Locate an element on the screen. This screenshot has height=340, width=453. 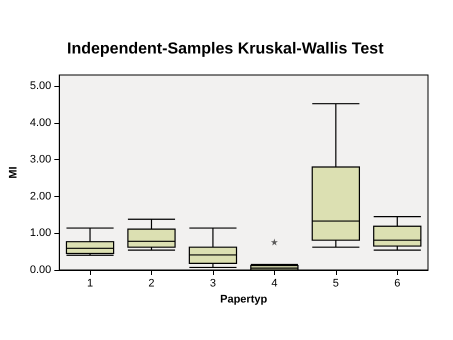
chart-title: Independent-Samples Kruskal-Wallis Test is located at coordinates (225, 49).